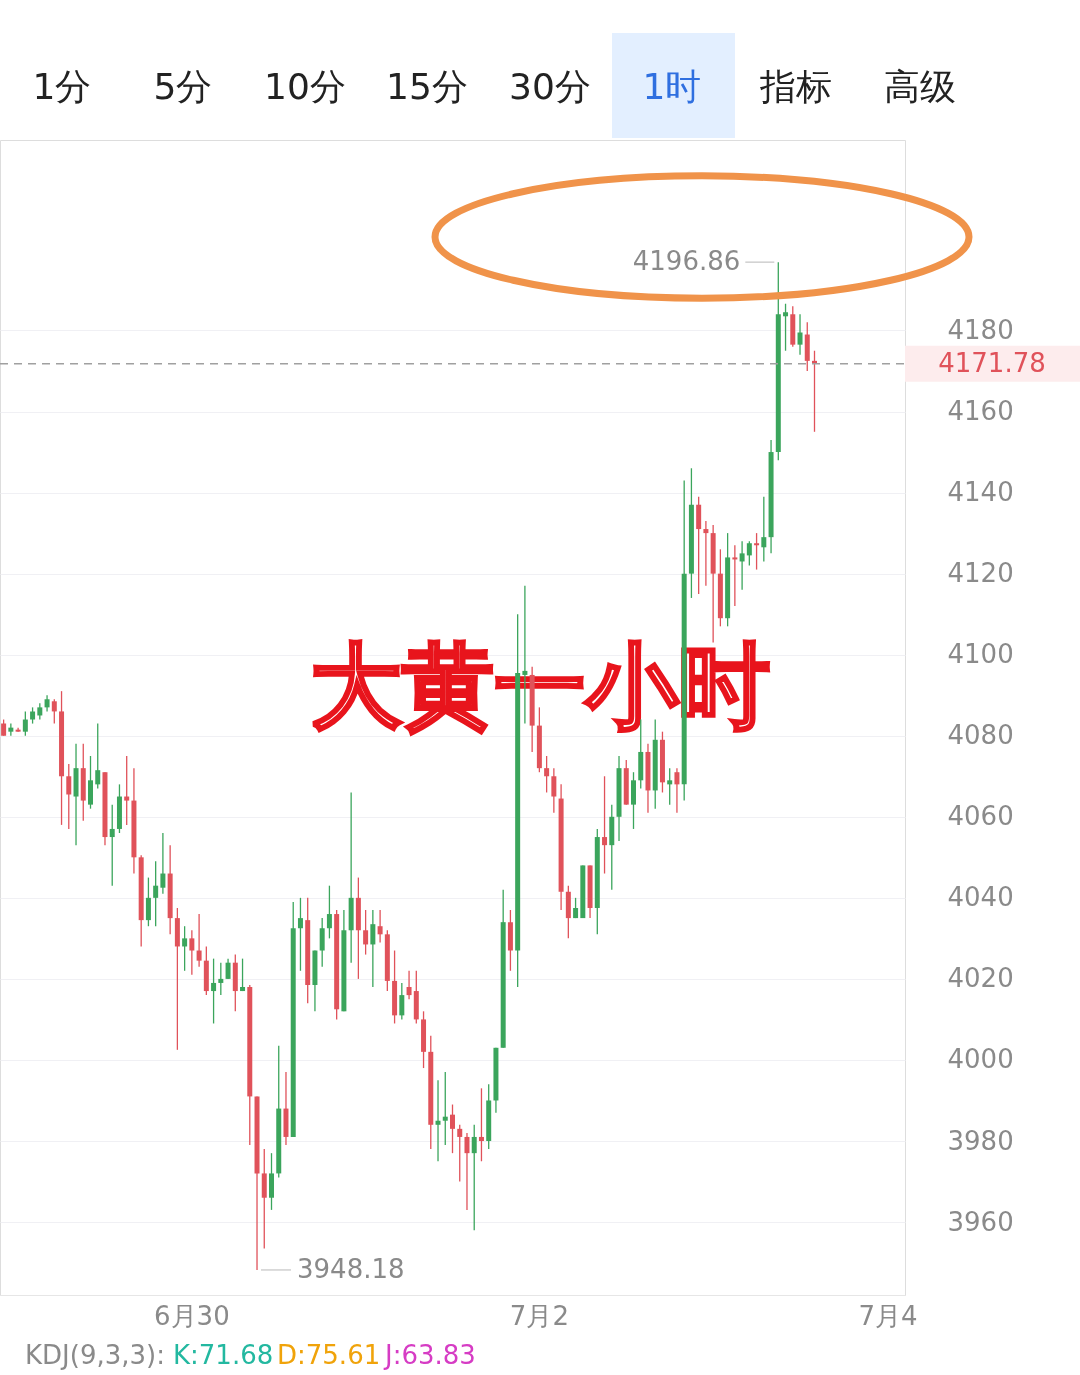 The width and height of the screenshot is (1080, 1375). Describe the element at coordinates (550, 86) in the screenshot. I see `text: 30分` at that location.